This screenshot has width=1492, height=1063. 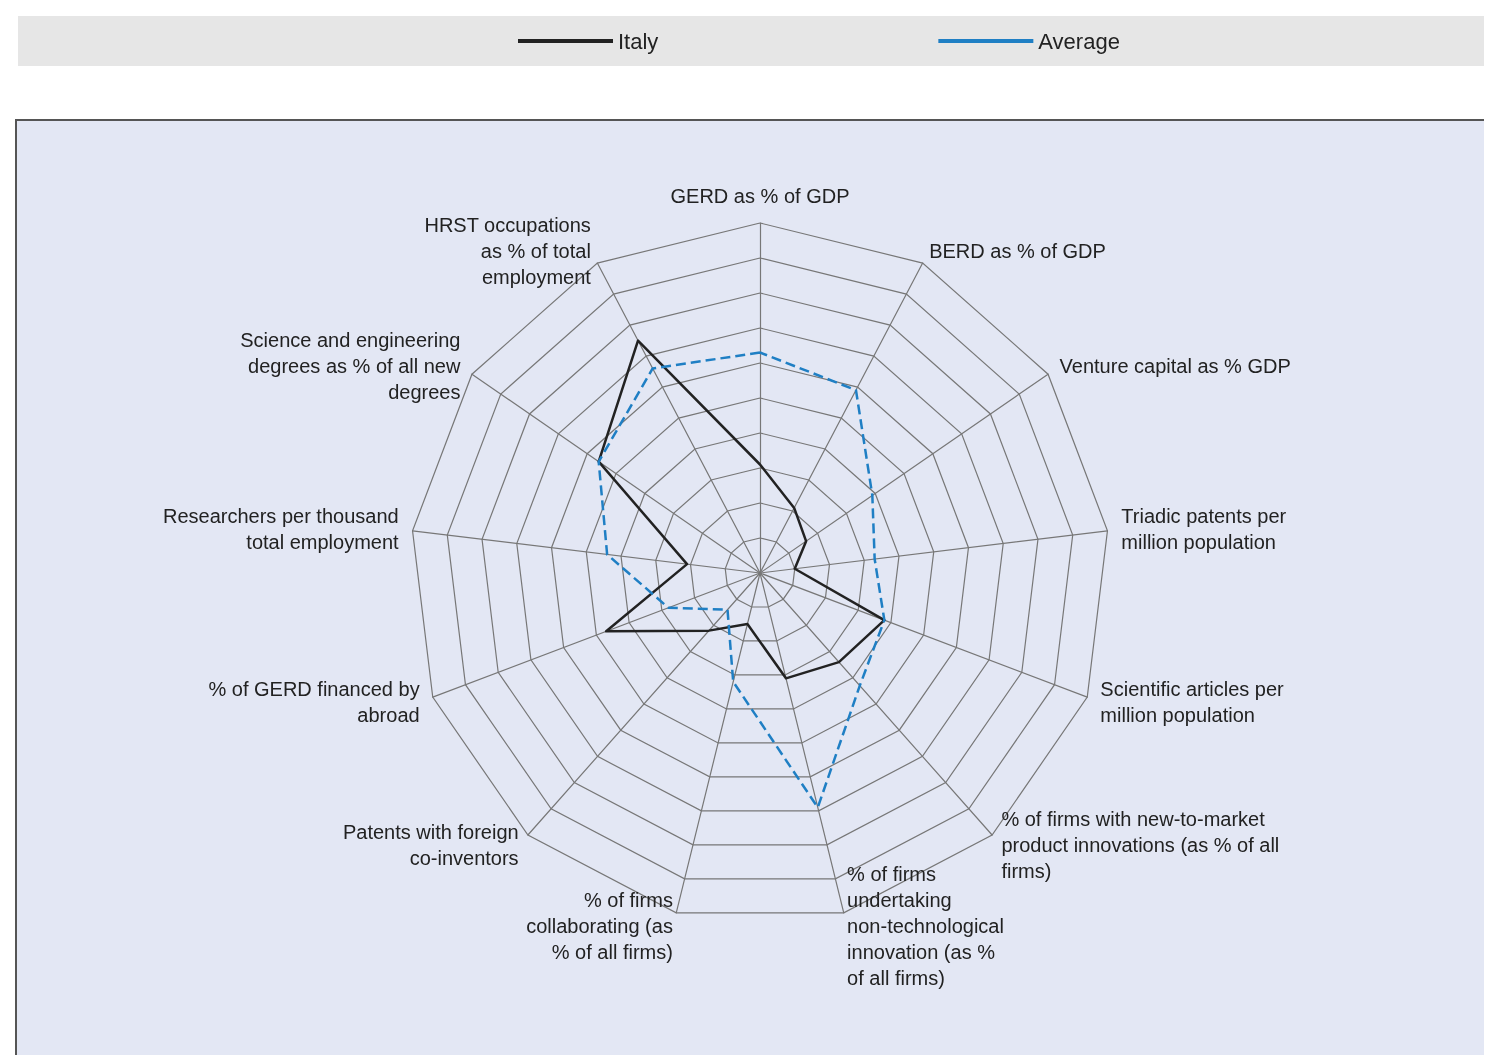 What do you see at coordinates (760, 196) in the screenshot?
I see `spoke-label: GERD as % of GDP` at bounding box center [760, 196].